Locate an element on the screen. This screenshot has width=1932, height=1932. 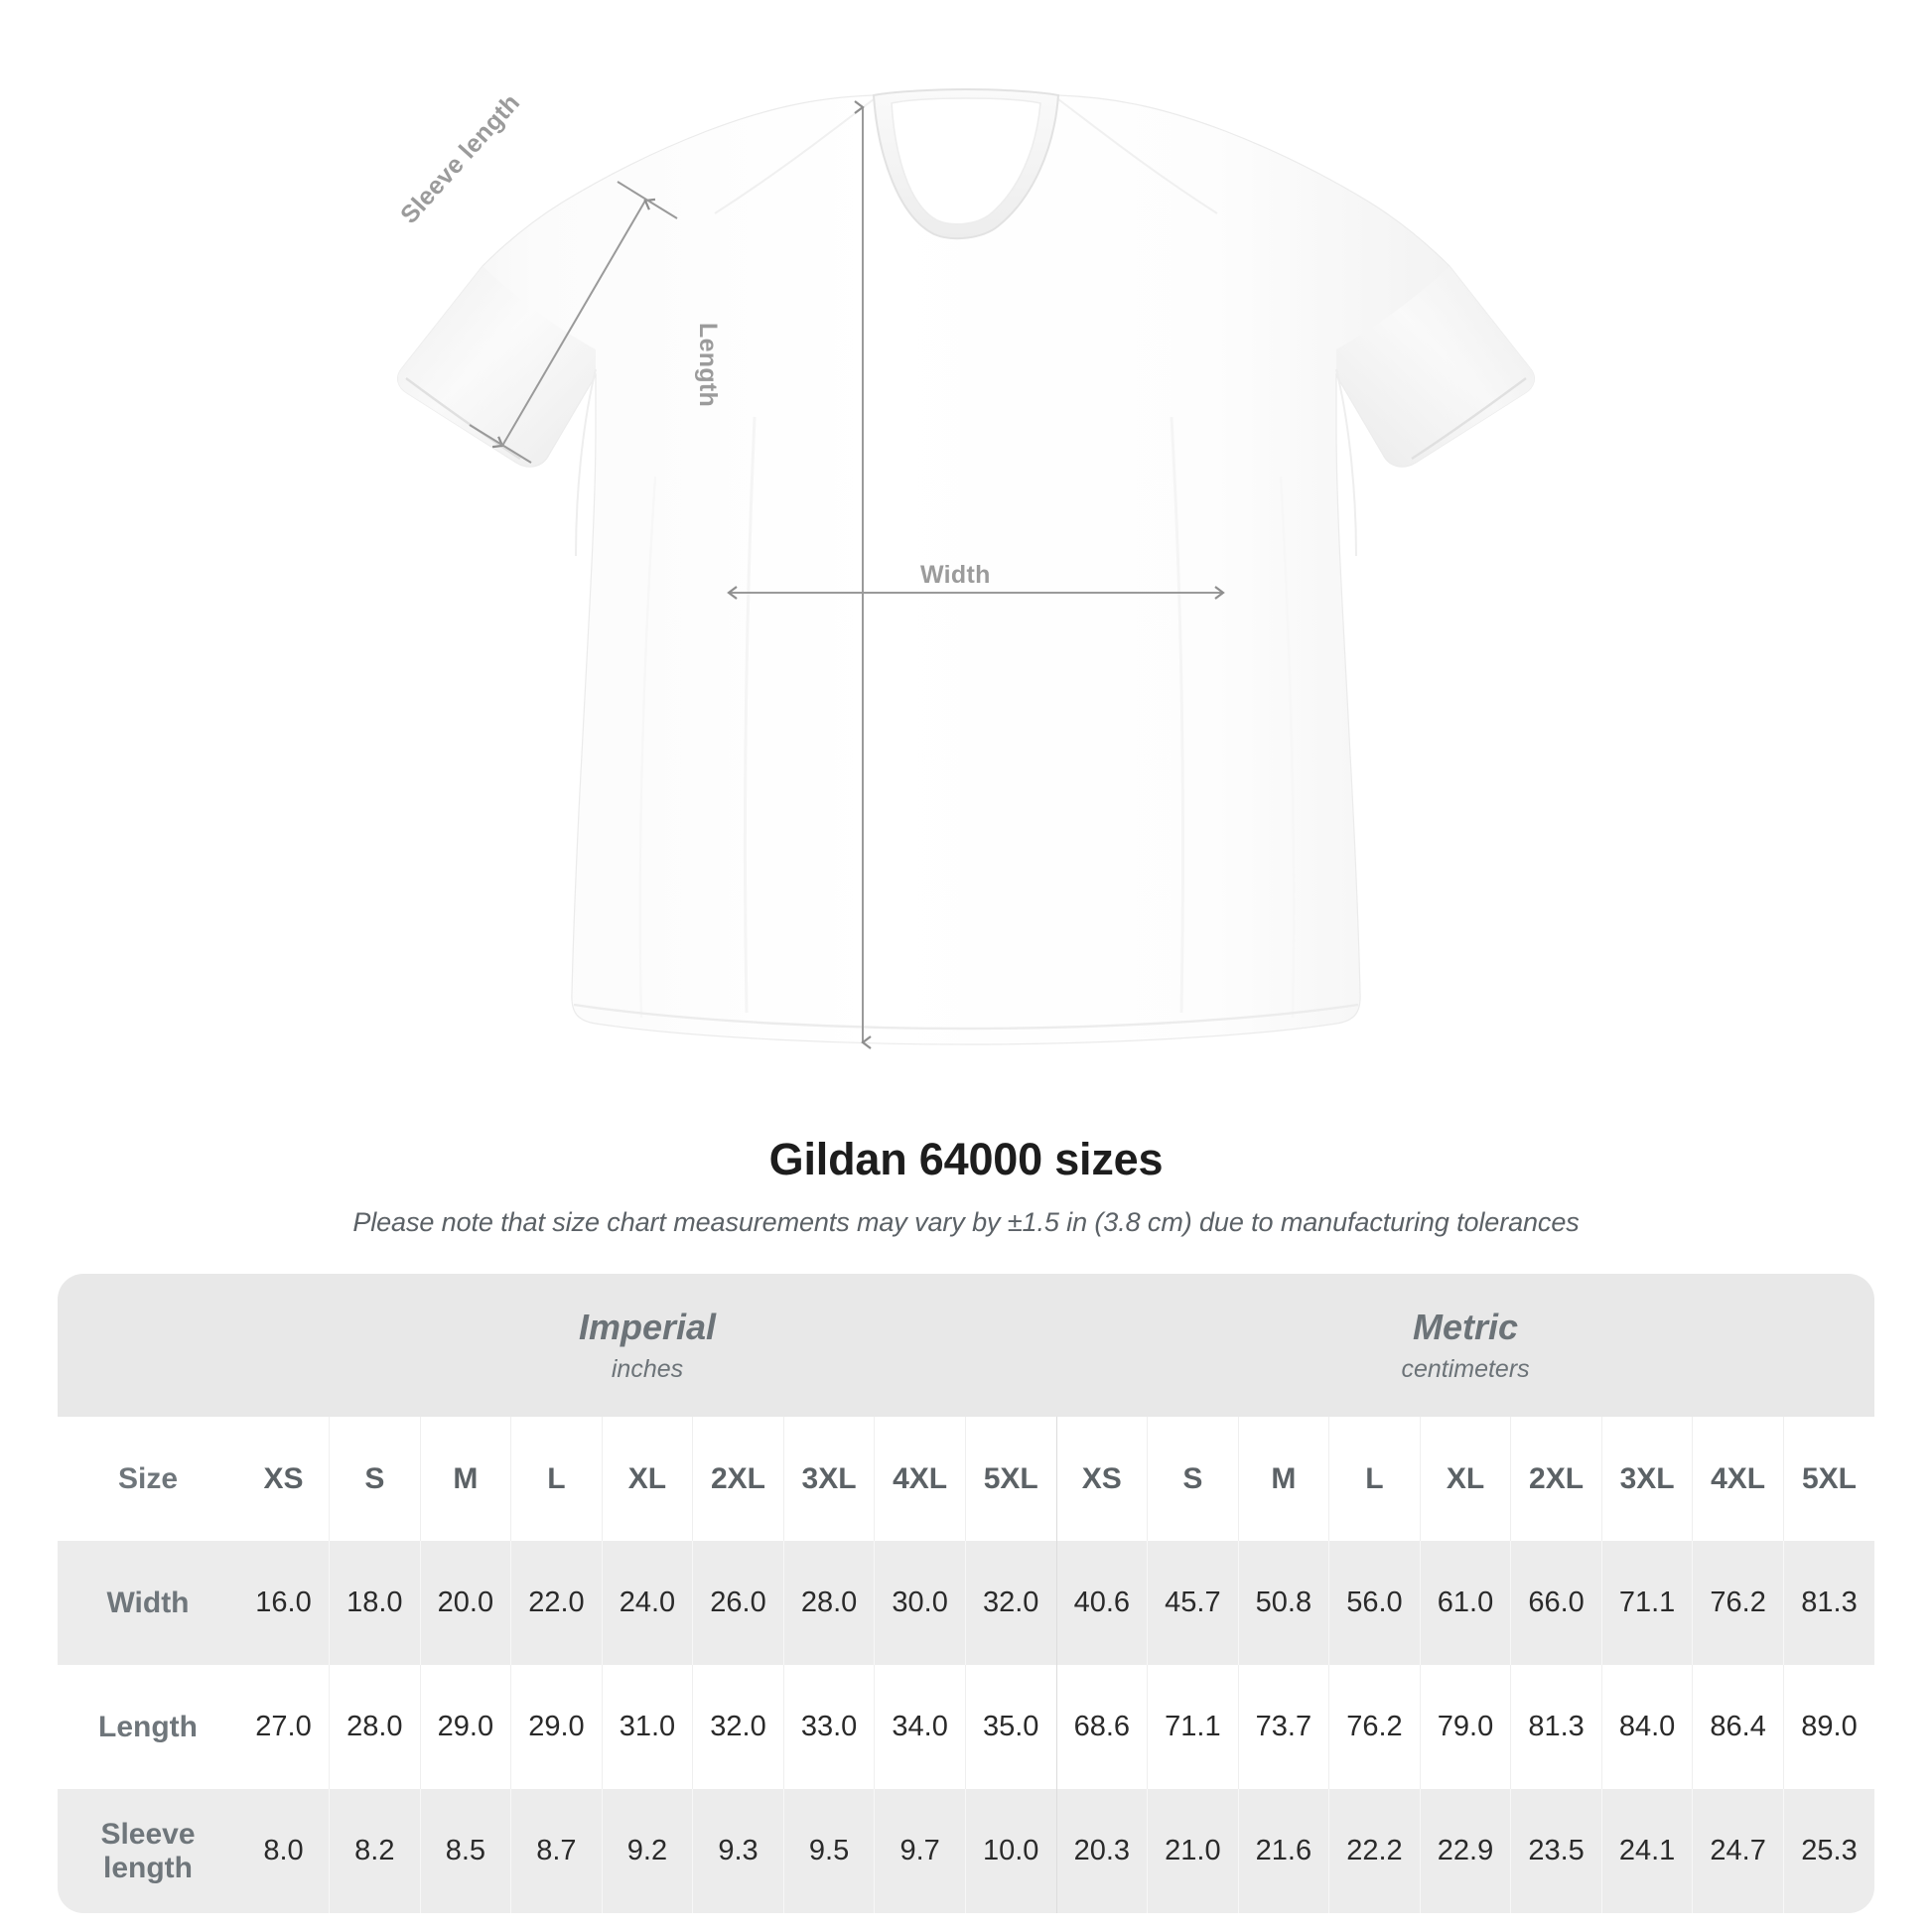
cell-metric: 79.0 is located at coordinates (1465, 1727).